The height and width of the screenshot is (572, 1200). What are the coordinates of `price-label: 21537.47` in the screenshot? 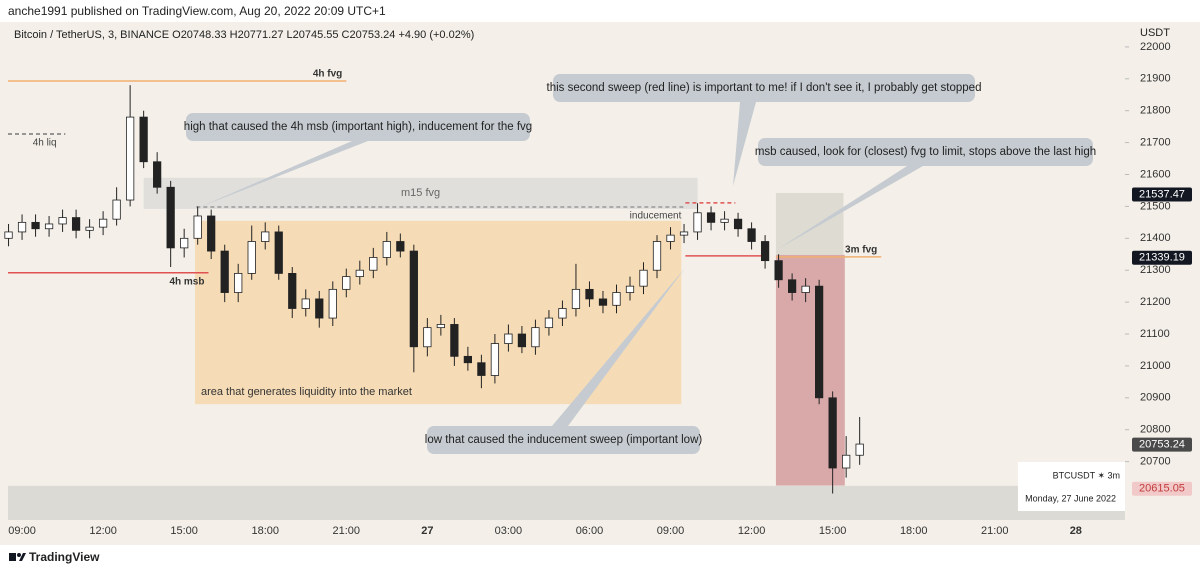 It's located at (1162, 194).